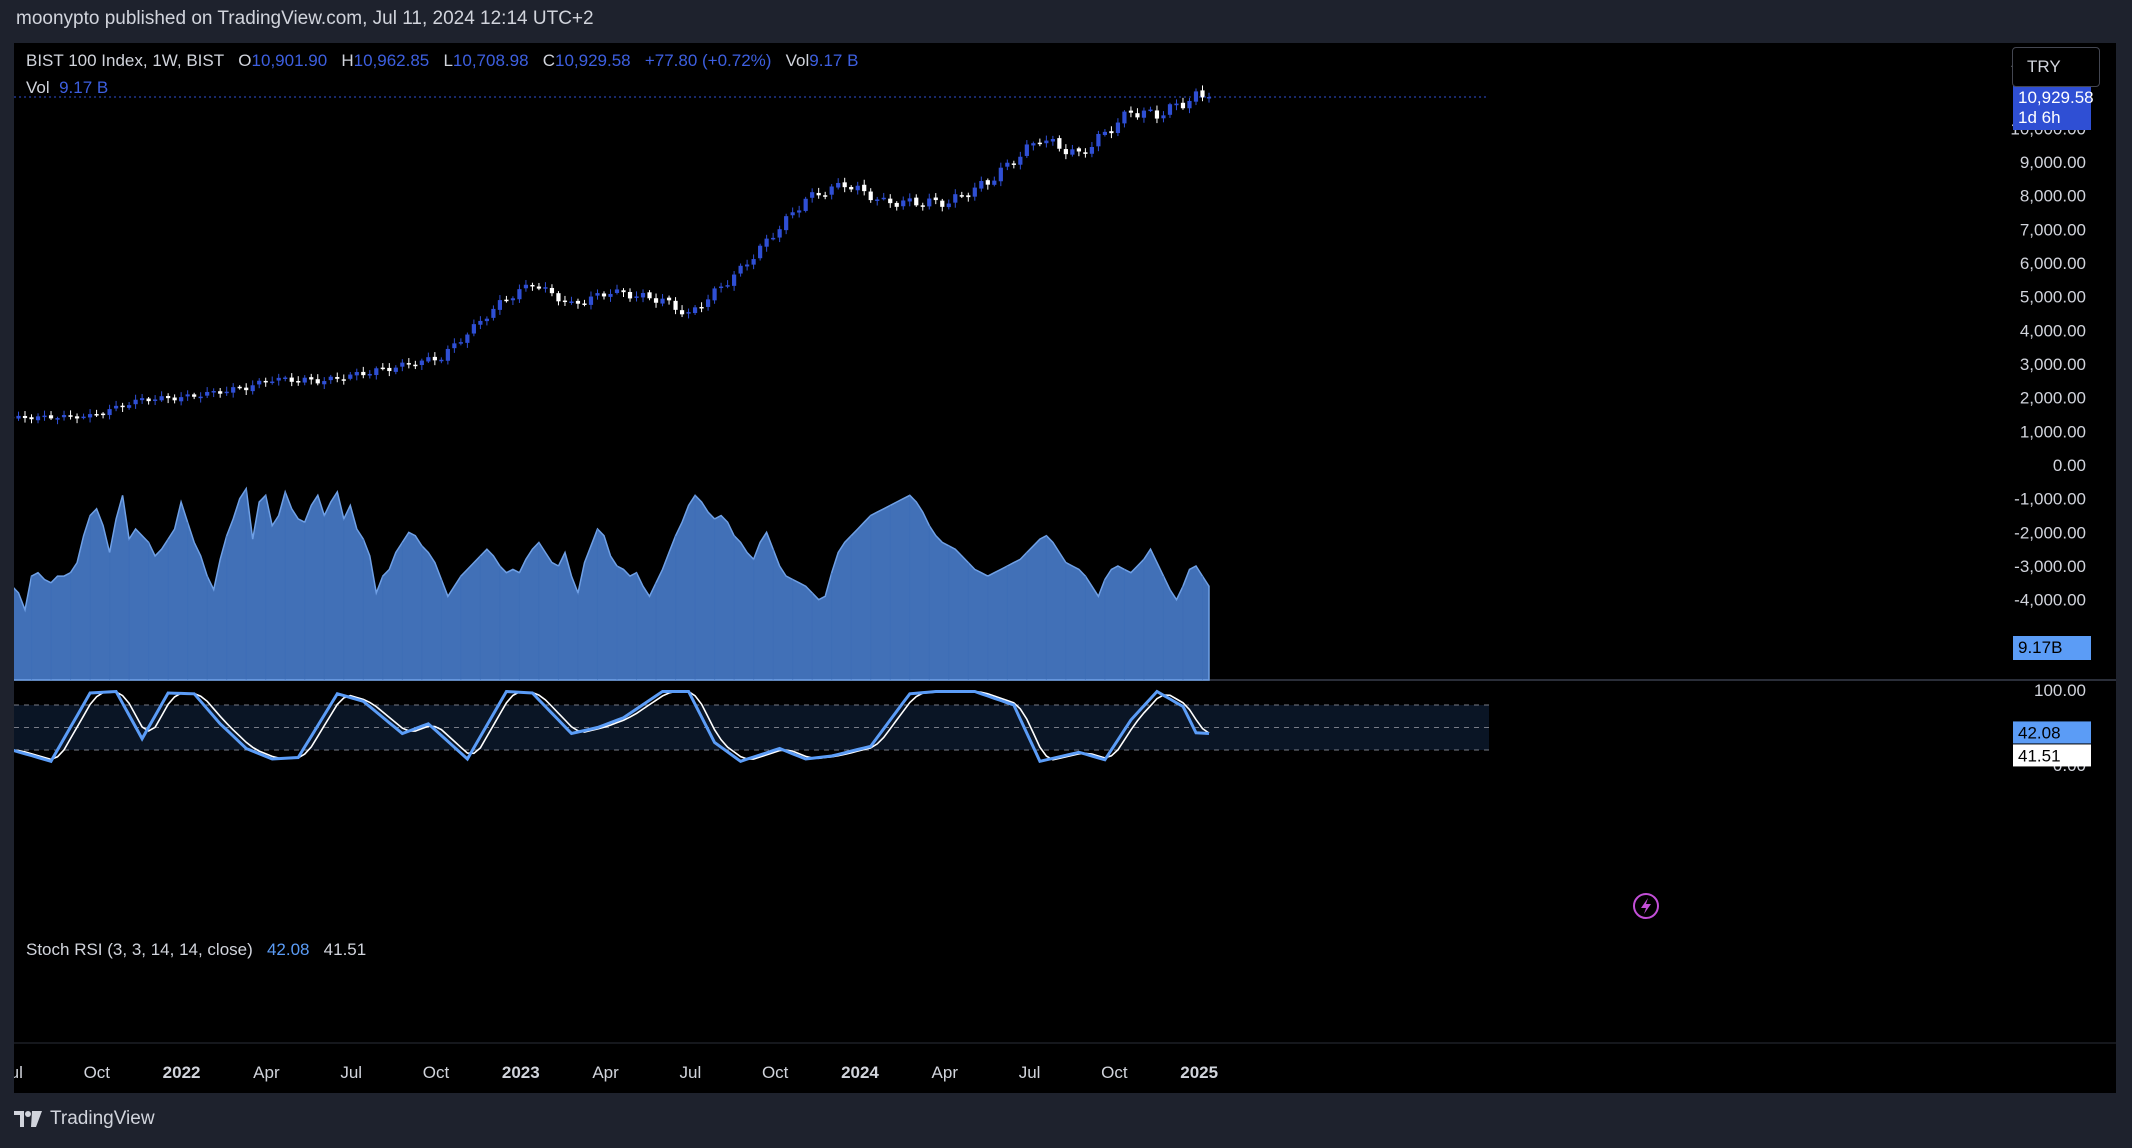 The image size is (2132, 1148). Describe the element at coordinates (834, 60) in the screenshot. I see `vol-value: 9.17 B` at that location.